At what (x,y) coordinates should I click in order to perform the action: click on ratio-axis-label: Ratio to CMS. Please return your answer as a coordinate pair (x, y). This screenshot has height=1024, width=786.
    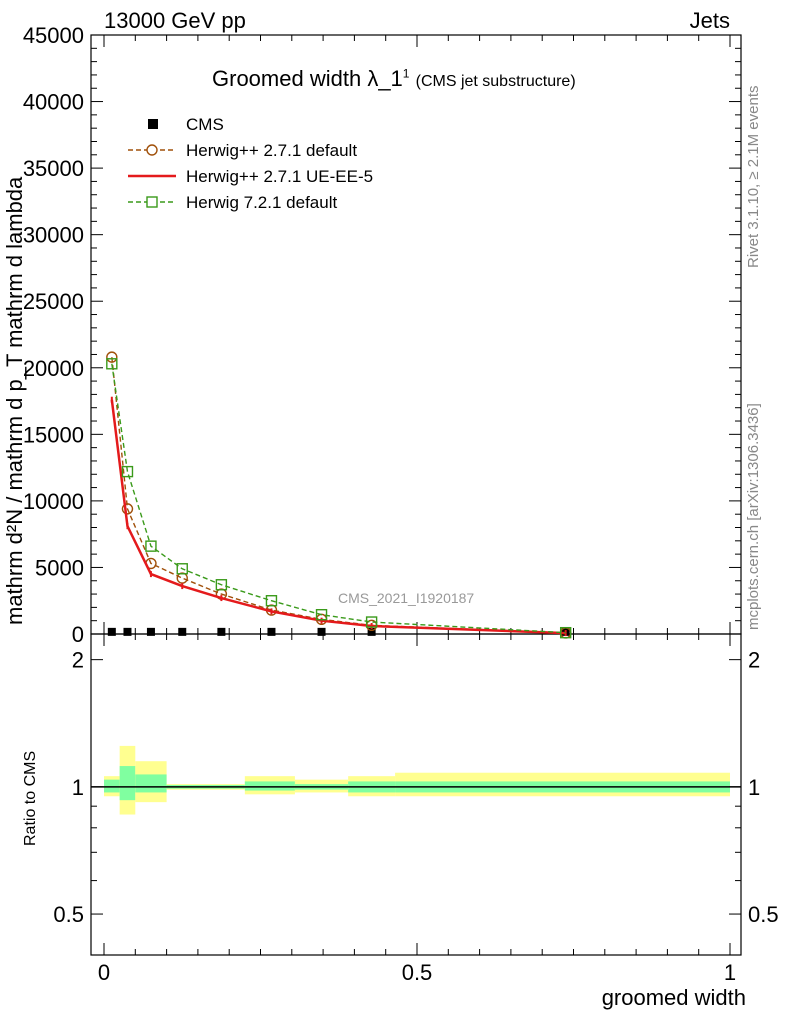
    Looking at the image, I should click on (30, 798).